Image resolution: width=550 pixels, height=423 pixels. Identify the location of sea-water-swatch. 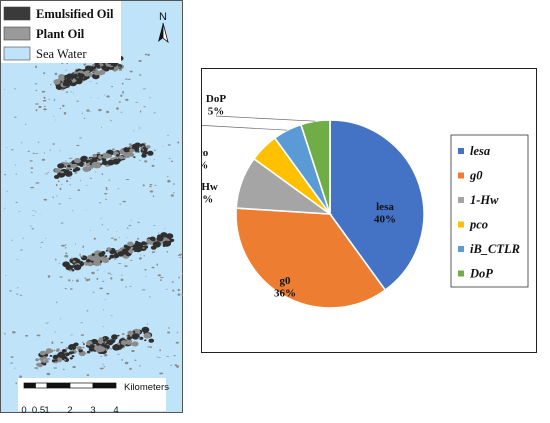
(17, 53).